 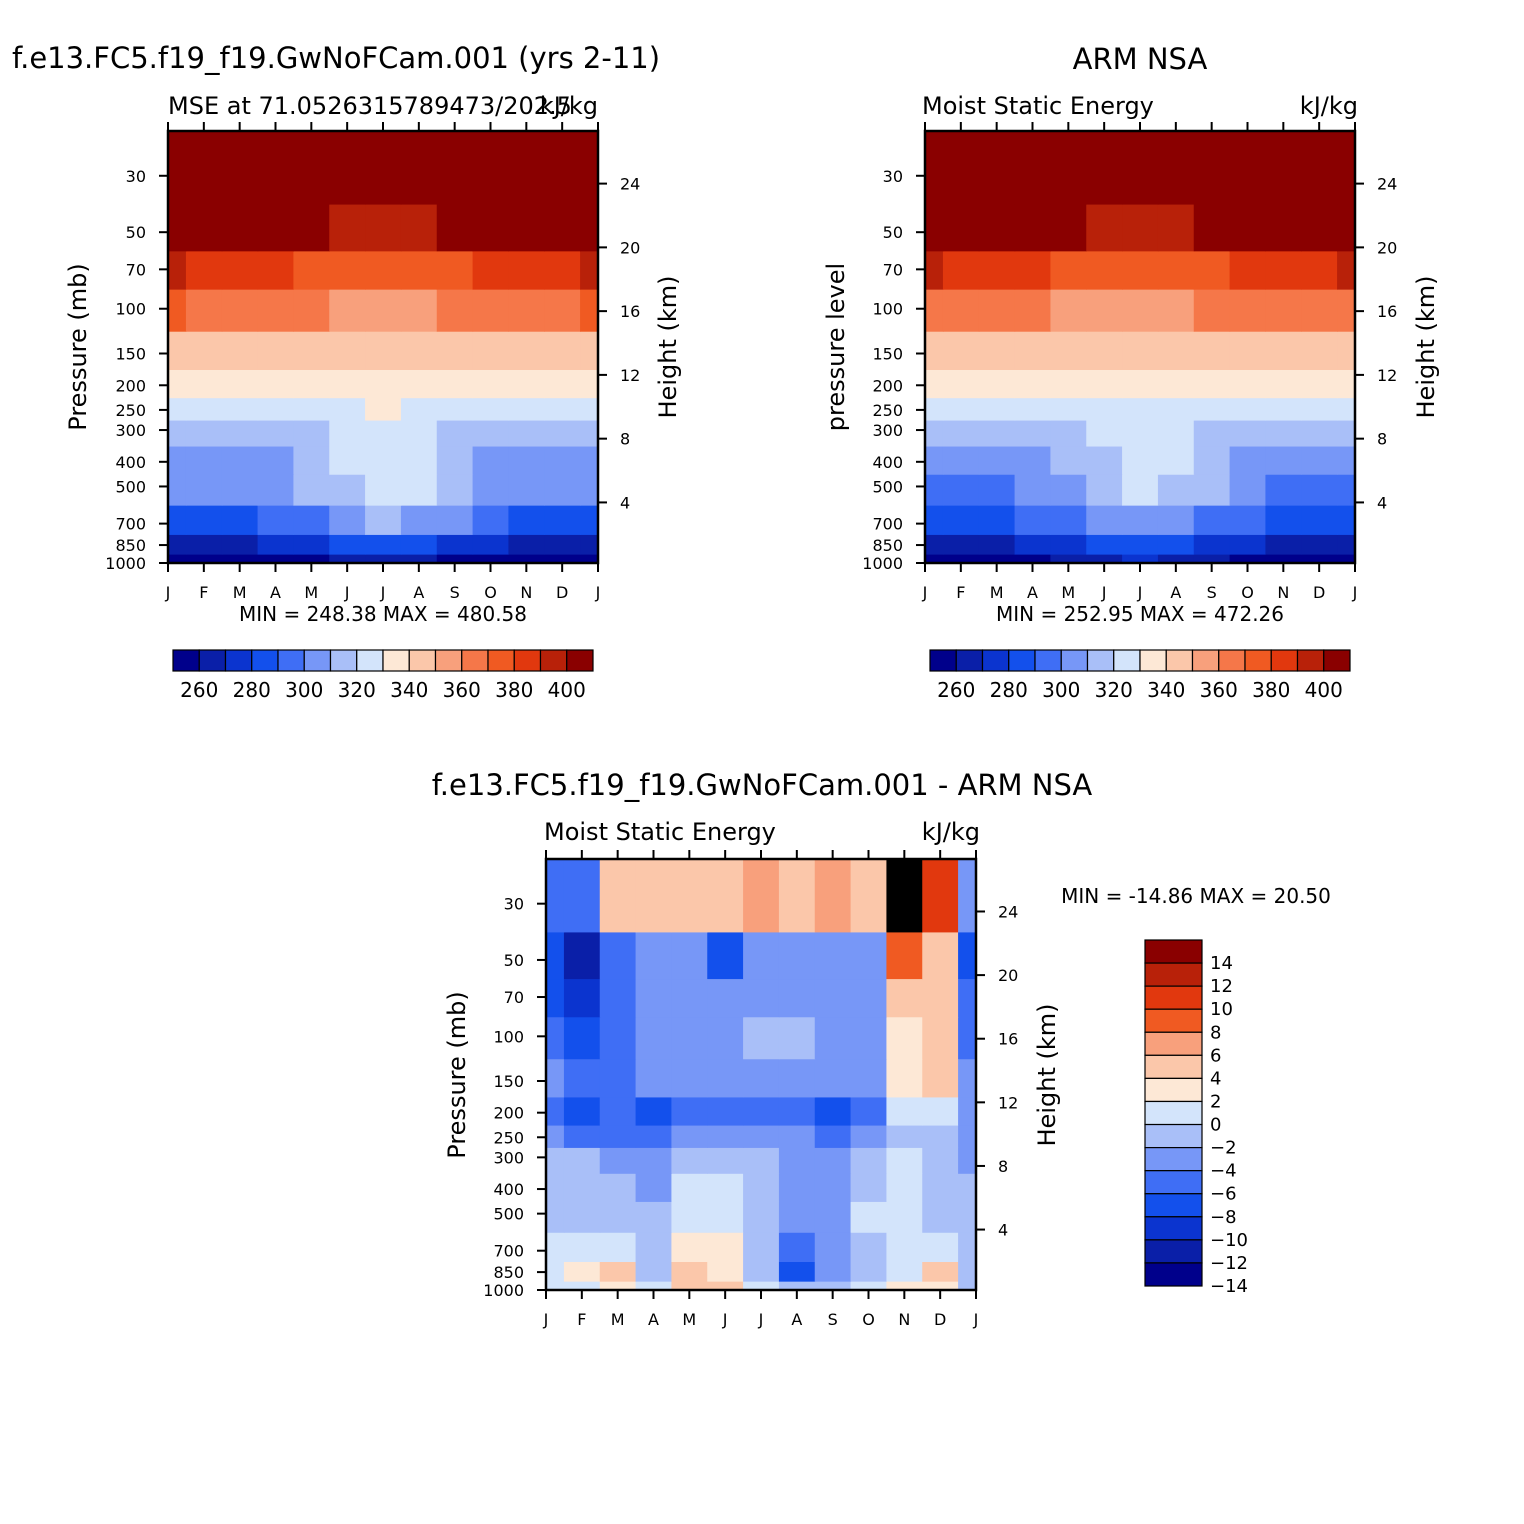 I want to click on colorbar-label: 380, so click(x=514, y=690).